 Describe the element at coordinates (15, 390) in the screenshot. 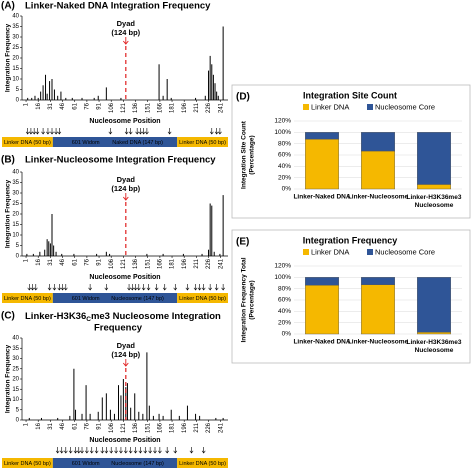

I see `y-tick-label: 15` at that location.